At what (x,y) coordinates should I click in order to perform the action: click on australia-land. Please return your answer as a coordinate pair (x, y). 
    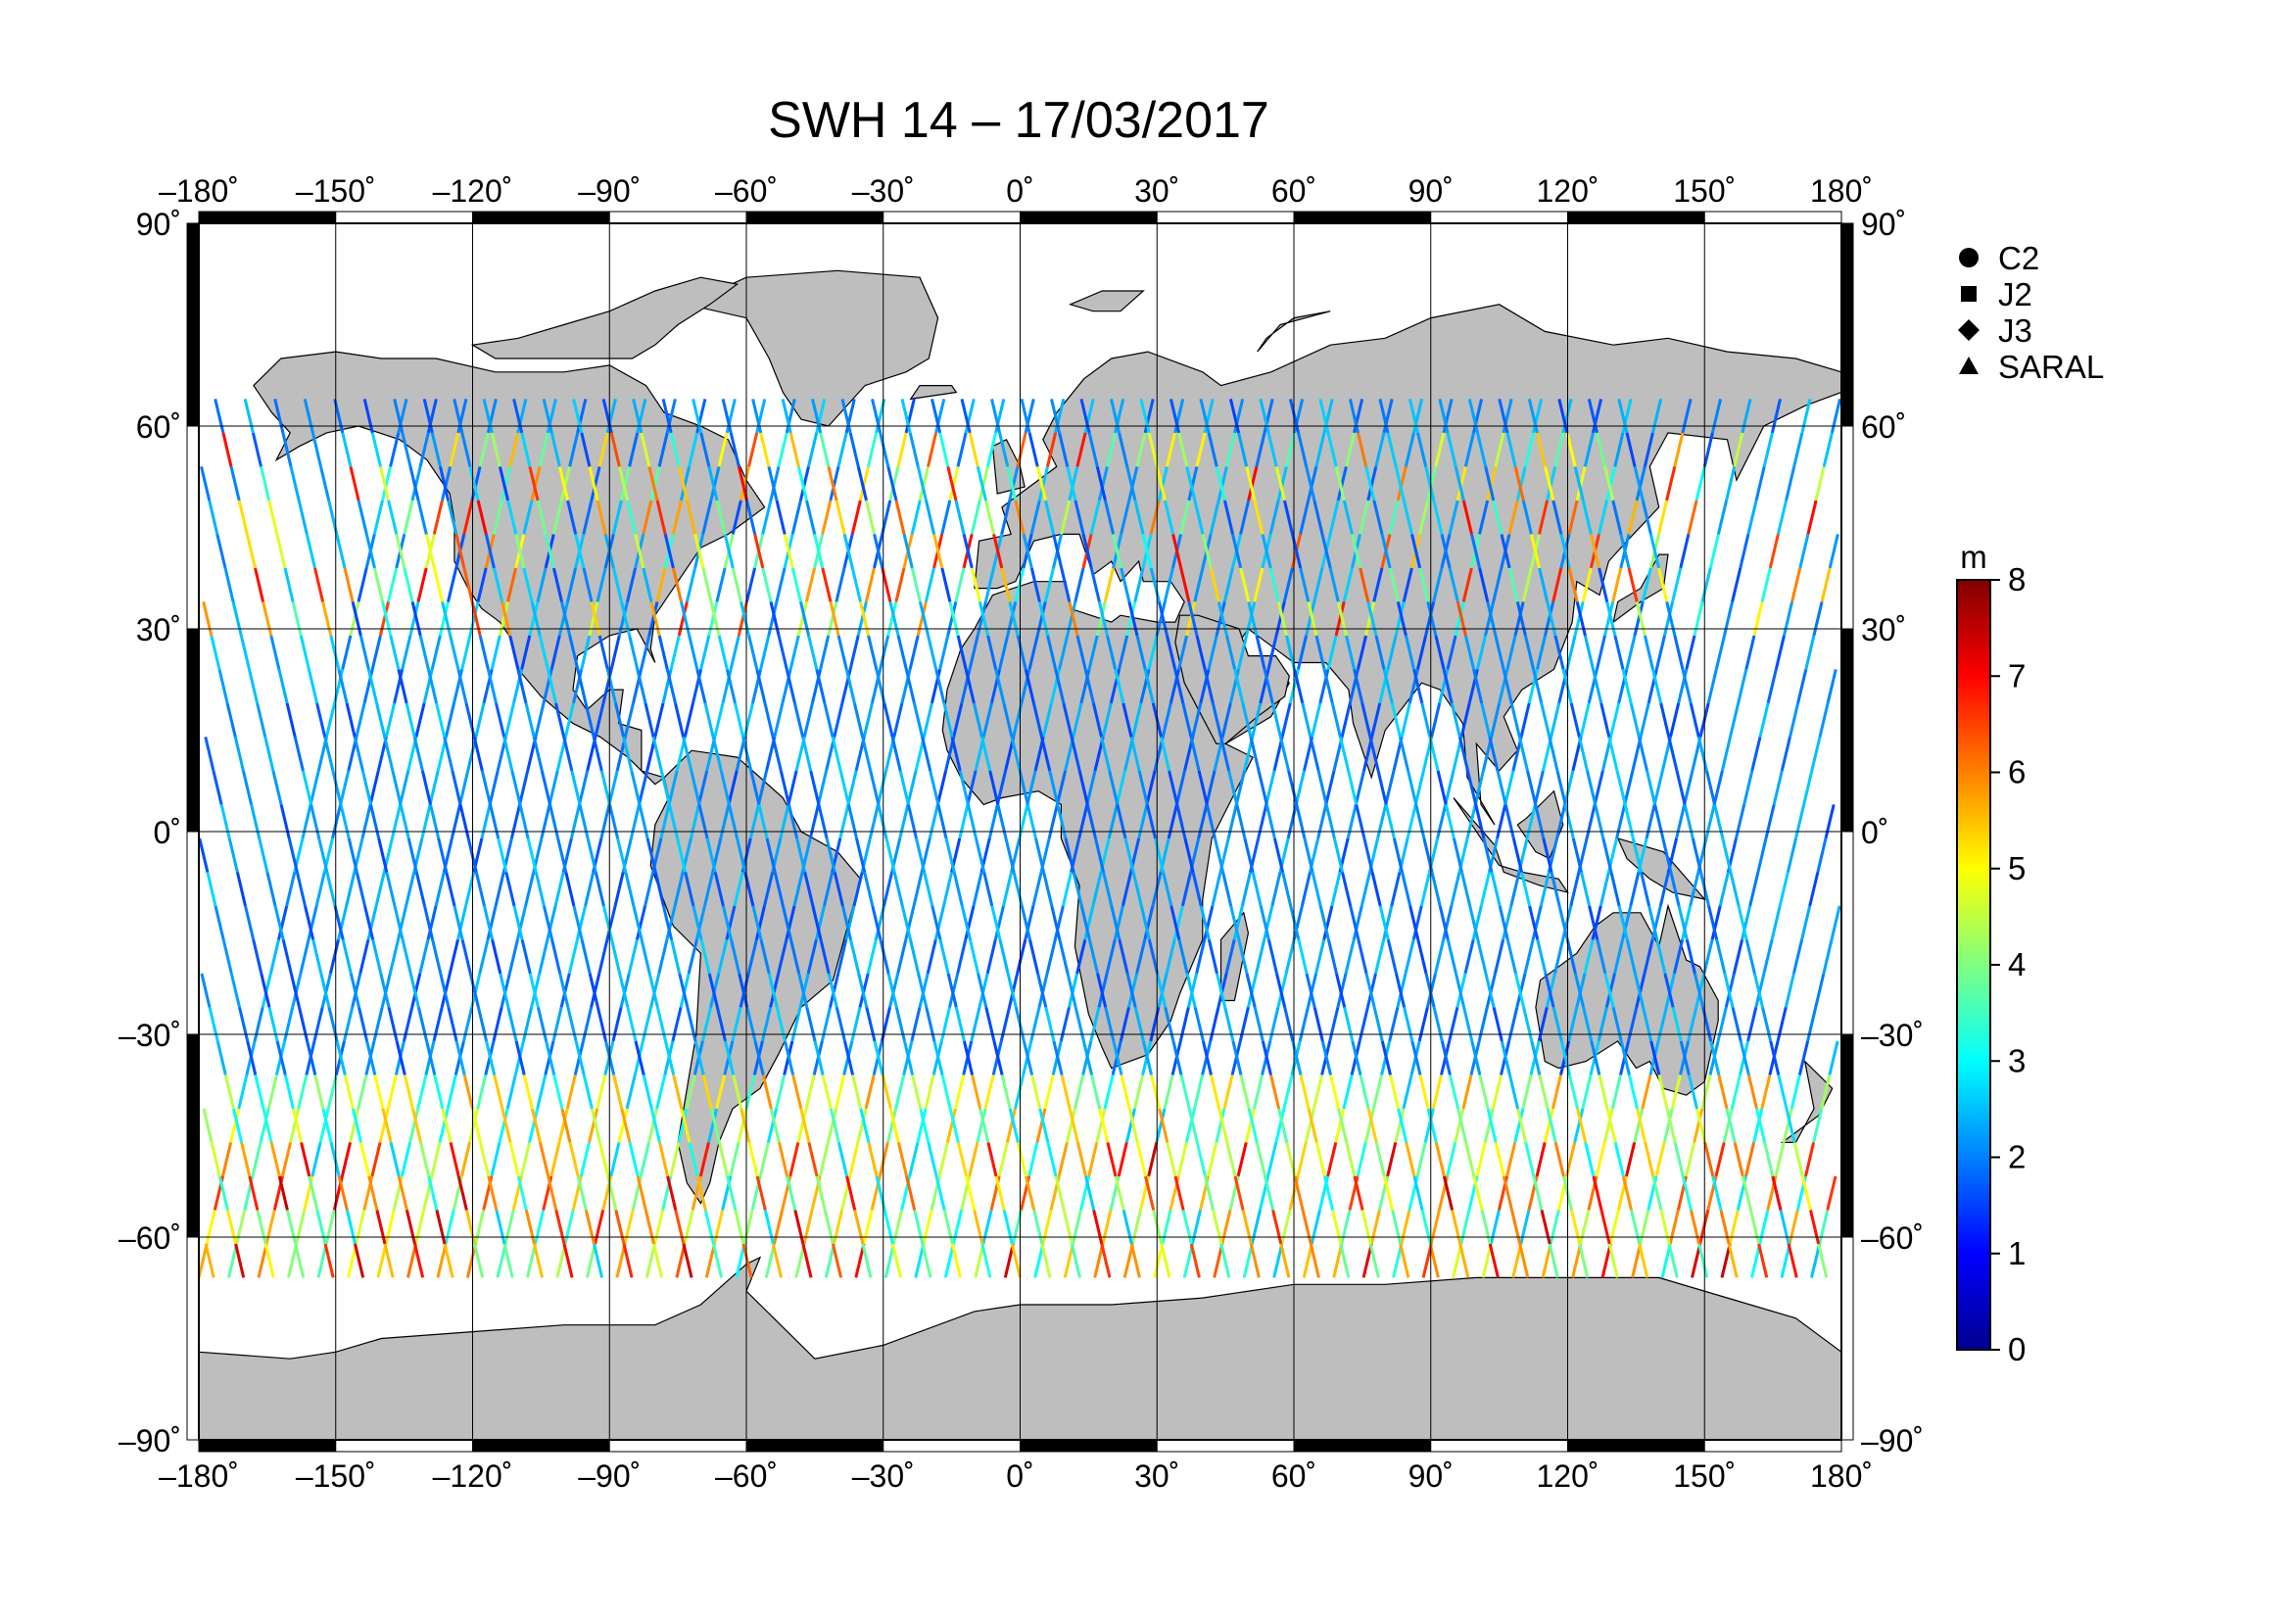
    Looking at the image, I should click on (1627, 999).